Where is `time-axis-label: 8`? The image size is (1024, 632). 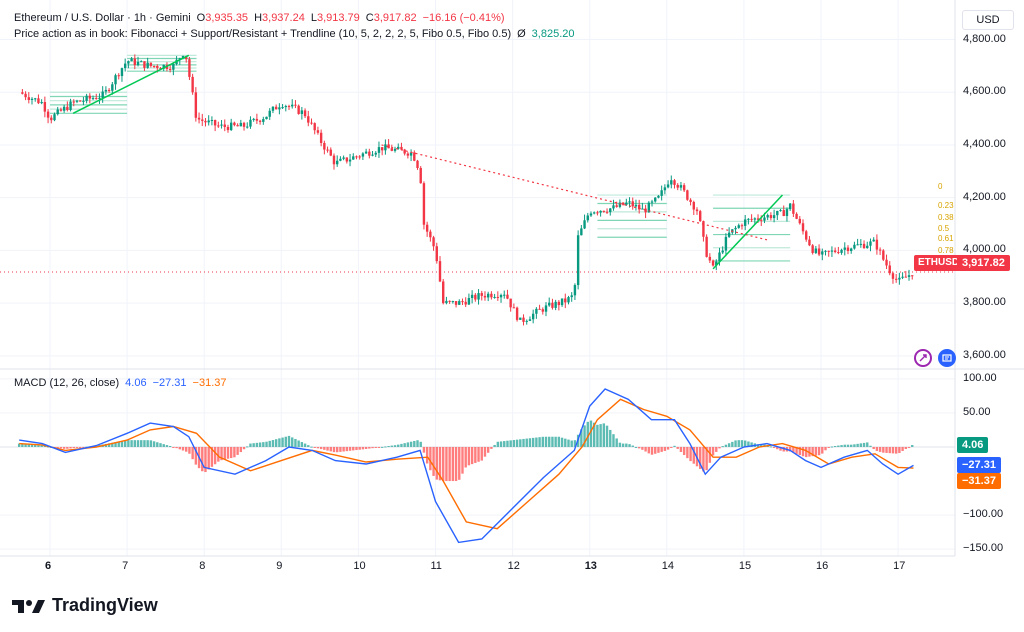
time-axis-label: 8 is located at coordinates (202, 566).